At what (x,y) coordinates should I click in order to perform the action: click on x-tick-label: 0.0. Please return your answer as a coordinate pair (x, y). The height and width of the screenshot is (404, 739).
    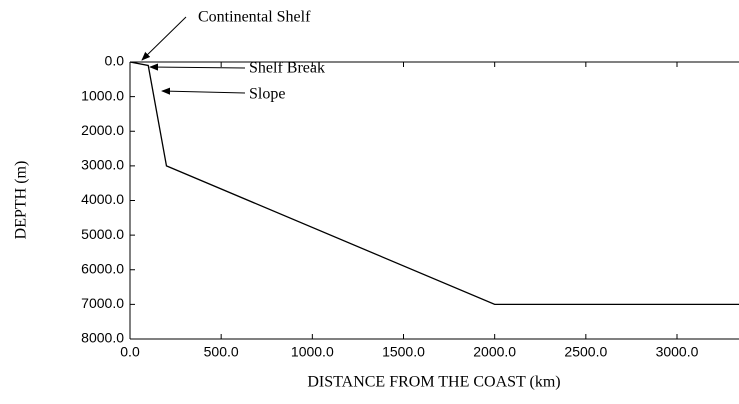
    Looking at the image, I should click on (130, 352).